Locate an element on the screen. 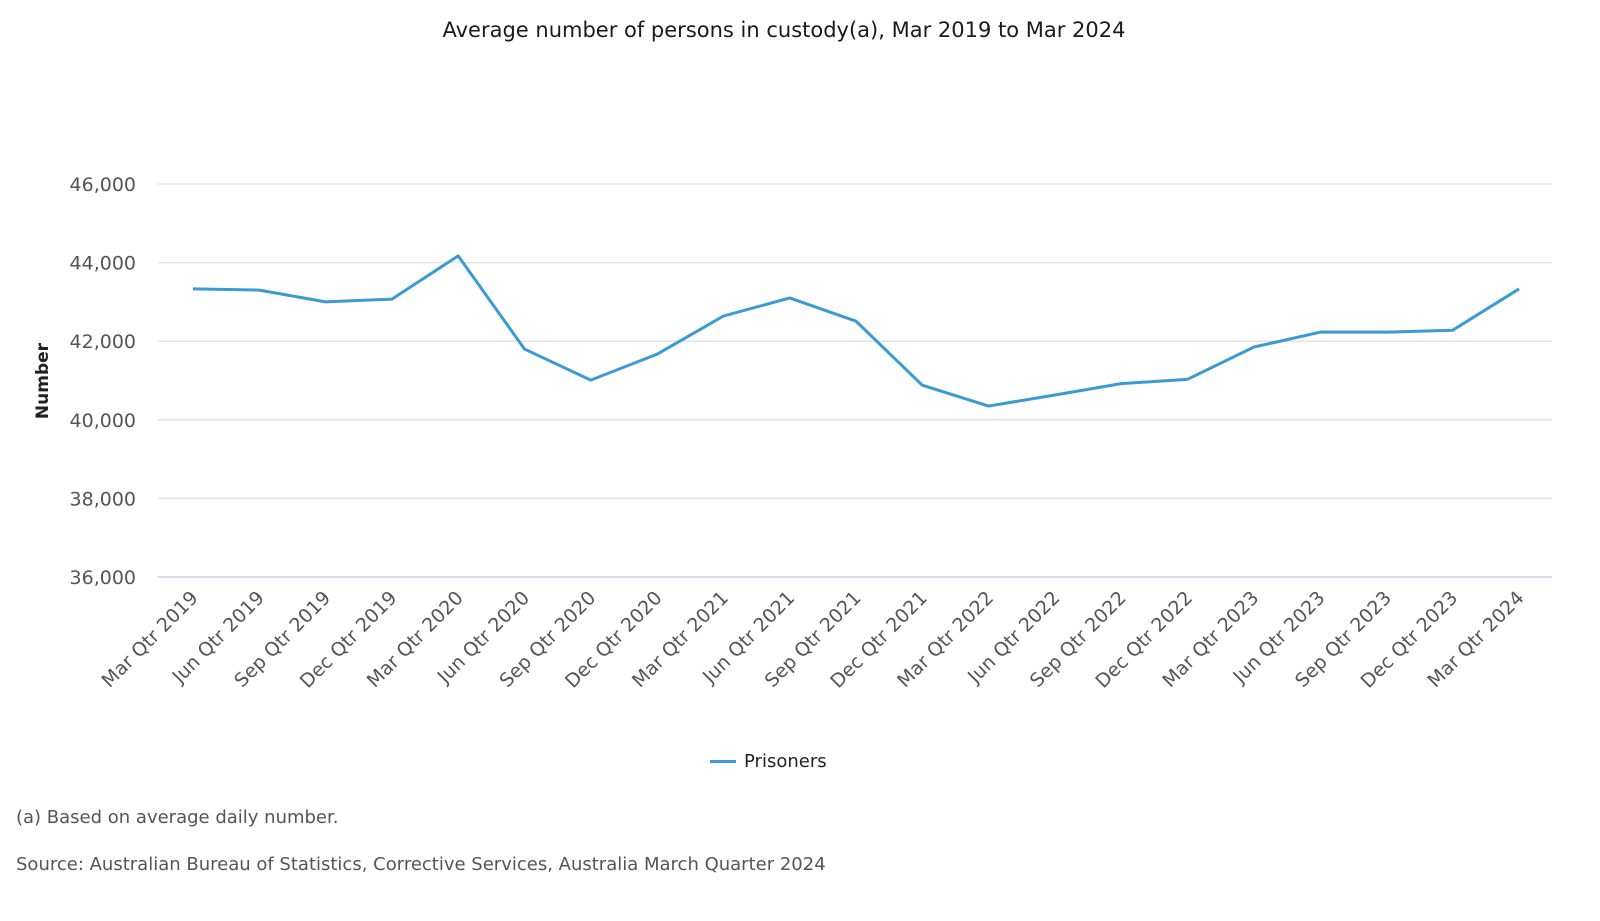  series-line-prisoners is located at coordinates (856, 331).